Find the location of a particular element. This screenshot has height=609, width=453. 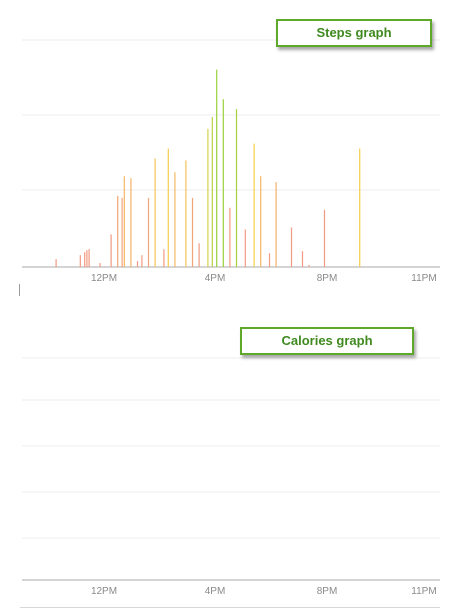

axis-marker is located at coordinates (19, 290).